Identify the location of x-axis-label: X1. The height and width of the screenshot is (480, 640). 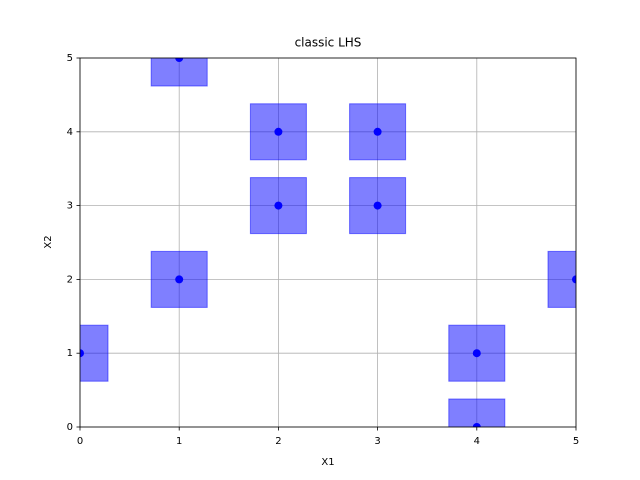
(327, 462).